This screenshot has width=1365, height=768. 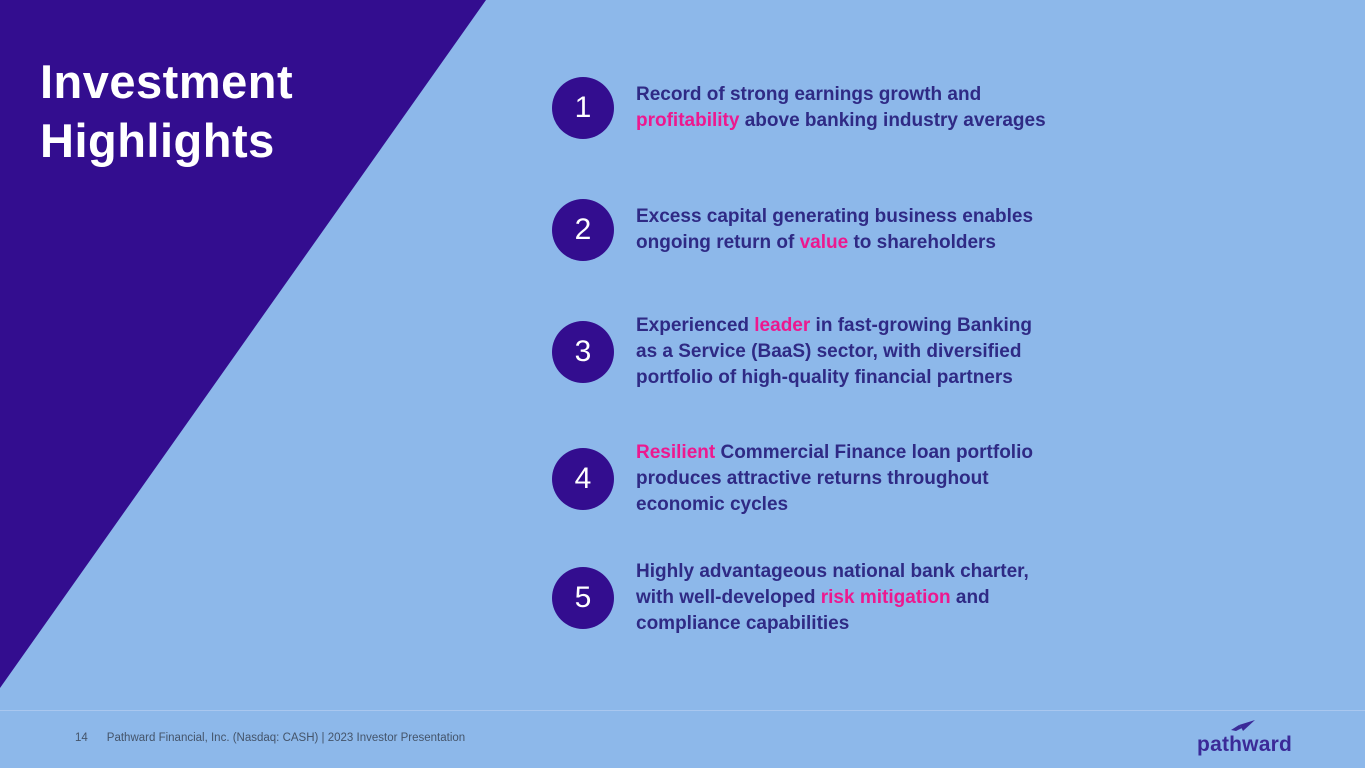 I want to click on pathward-logo-text: pathward, so click(x=1244, y=744).